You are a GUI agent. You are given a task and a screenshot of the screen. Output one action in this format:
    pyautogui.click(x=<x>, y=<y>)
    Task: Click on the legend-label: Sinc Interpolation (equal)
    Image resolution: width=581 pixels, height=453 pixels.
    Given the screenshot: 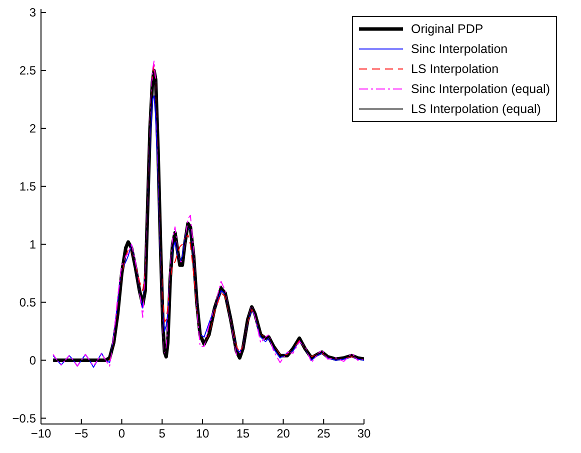 What is the action you would take?
    pyautogui.click(x=480, y=89)
    